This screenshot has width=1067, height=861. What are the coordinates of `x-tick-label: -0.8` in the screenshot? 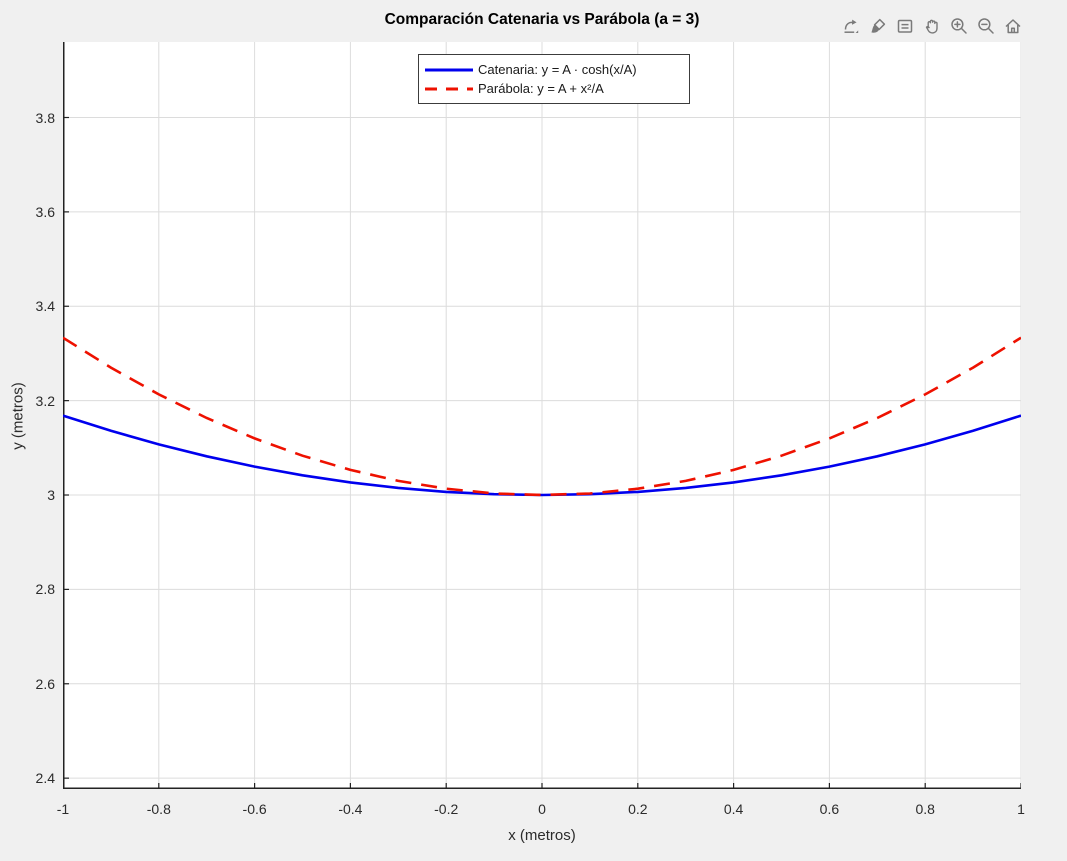 It's located at (158, 809).